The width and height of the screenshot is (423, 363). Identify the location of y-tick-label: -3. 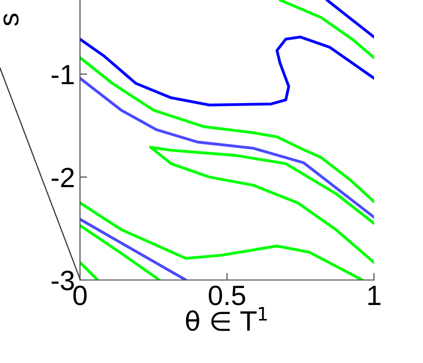
(63, 280).